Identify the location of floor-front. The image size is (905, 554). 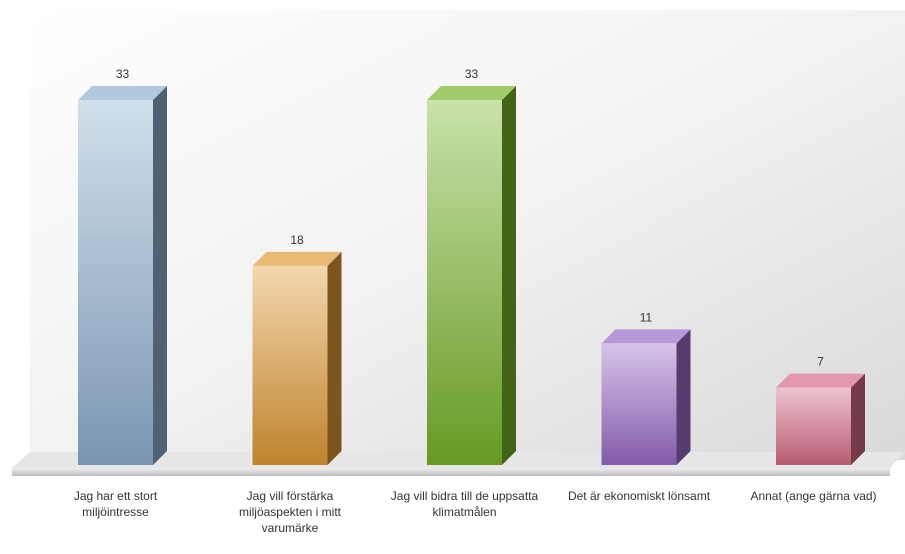
(451, 472).